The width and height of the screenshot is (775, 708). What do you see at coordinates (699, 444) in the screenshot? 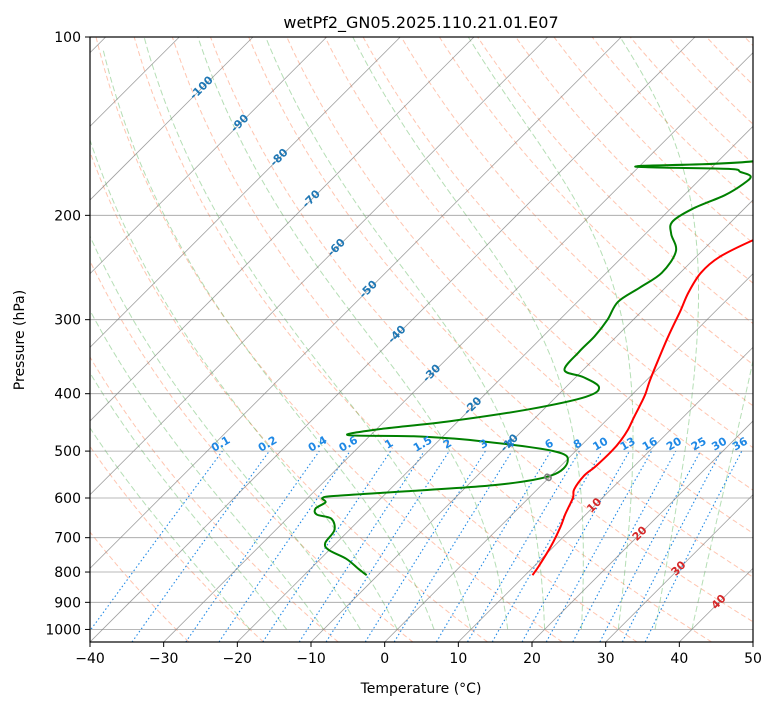
I see `mixing-ratio-label: 25` at bounding box center [699, 444].